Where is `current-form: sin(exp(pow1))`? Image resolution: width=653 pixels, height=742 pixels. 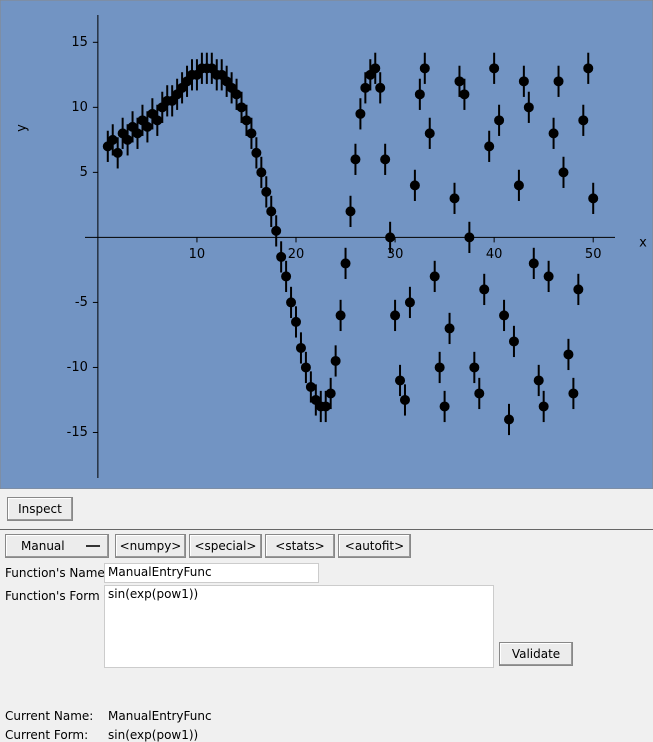 current-form: sin(exp(pow1)) is located at coordinates (153, 735).